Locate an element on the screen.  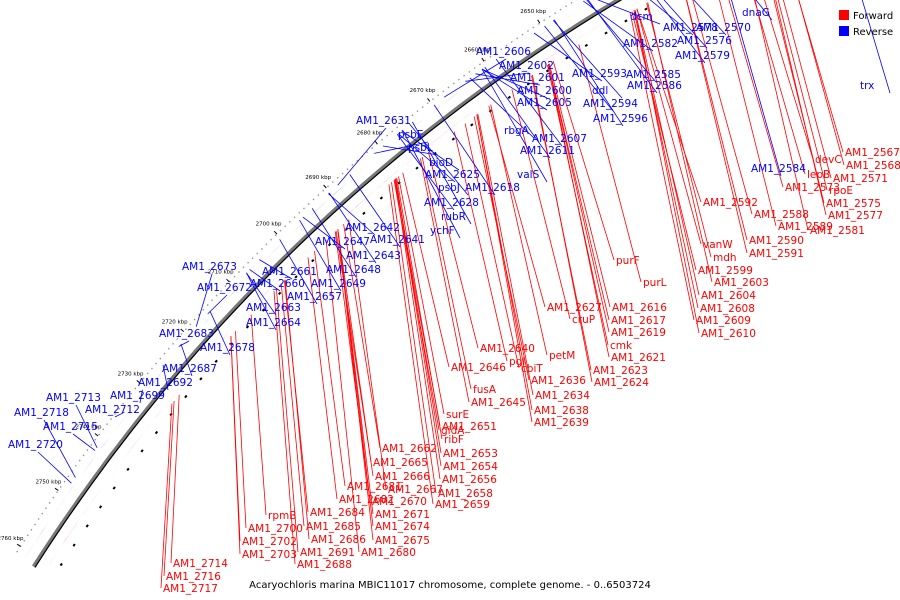
forward-gene-label: AM1_2621 is located at coordinates (638, 358).